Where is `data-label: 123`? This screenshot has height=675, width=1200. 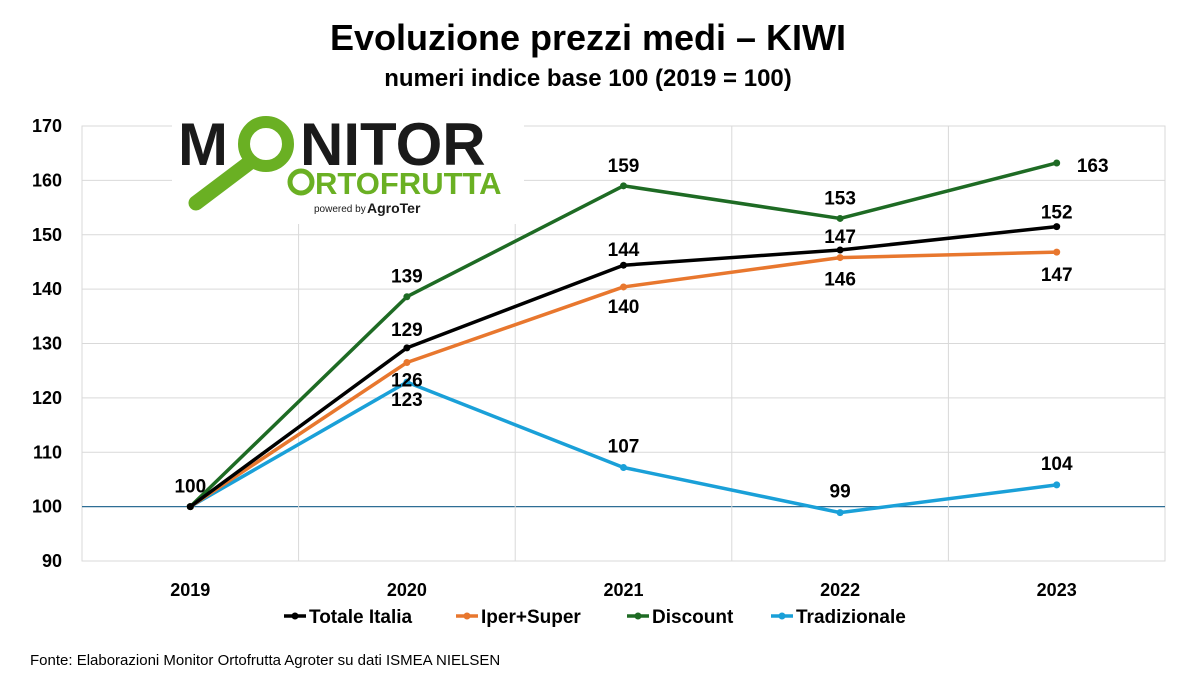
data-label: 123 is located at coordinates (407, 400).